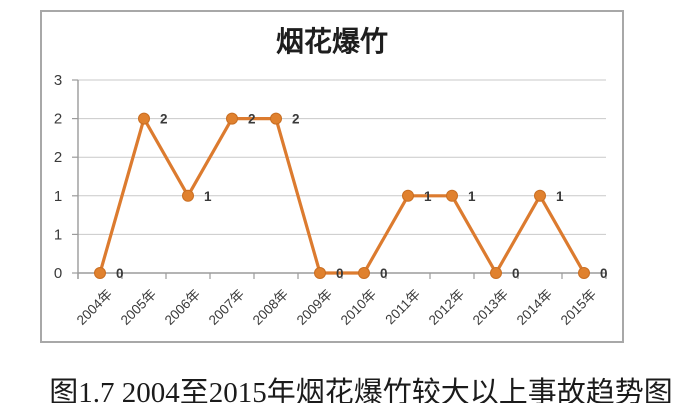  What do you see at coordinates (314, 307) in the screenshot?
I see `x-axis-tick-label: 2009年` at bounding box center [314, 307].